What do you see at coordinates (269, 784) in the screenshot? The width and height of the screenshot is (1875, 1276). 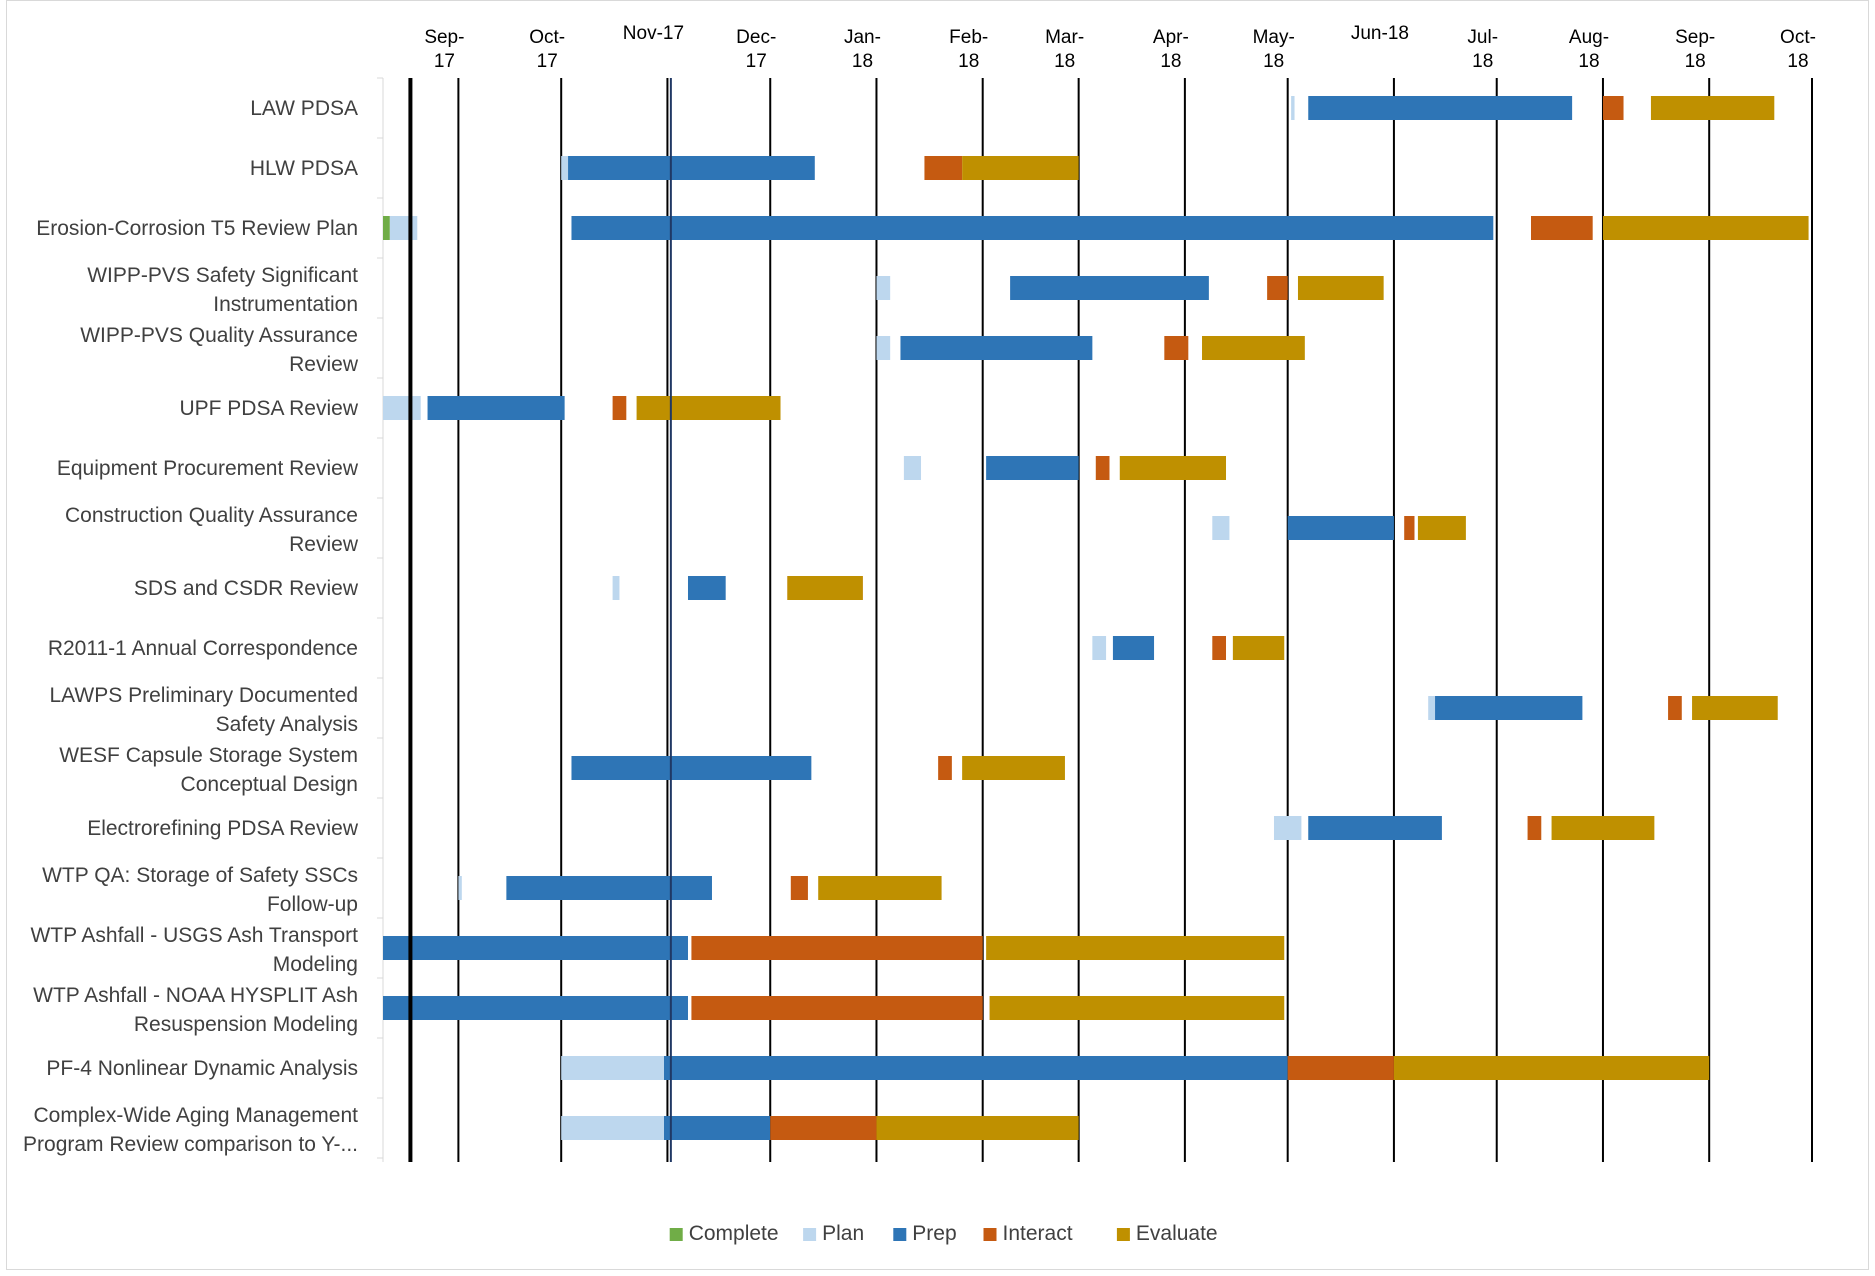 I see `task-label-line: Conceptual Design` at bounding box center [269, 784].